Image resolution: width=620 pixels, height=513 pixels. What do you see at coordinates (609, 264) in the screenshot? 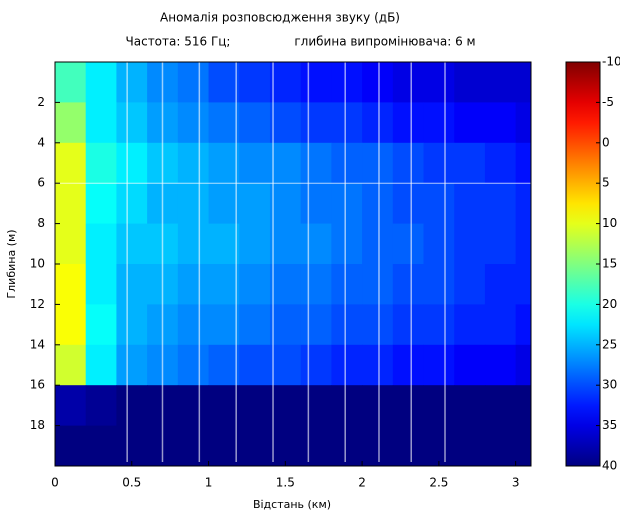
I see `colorbar-tick-label: 15` at bounding box center [609, 264].